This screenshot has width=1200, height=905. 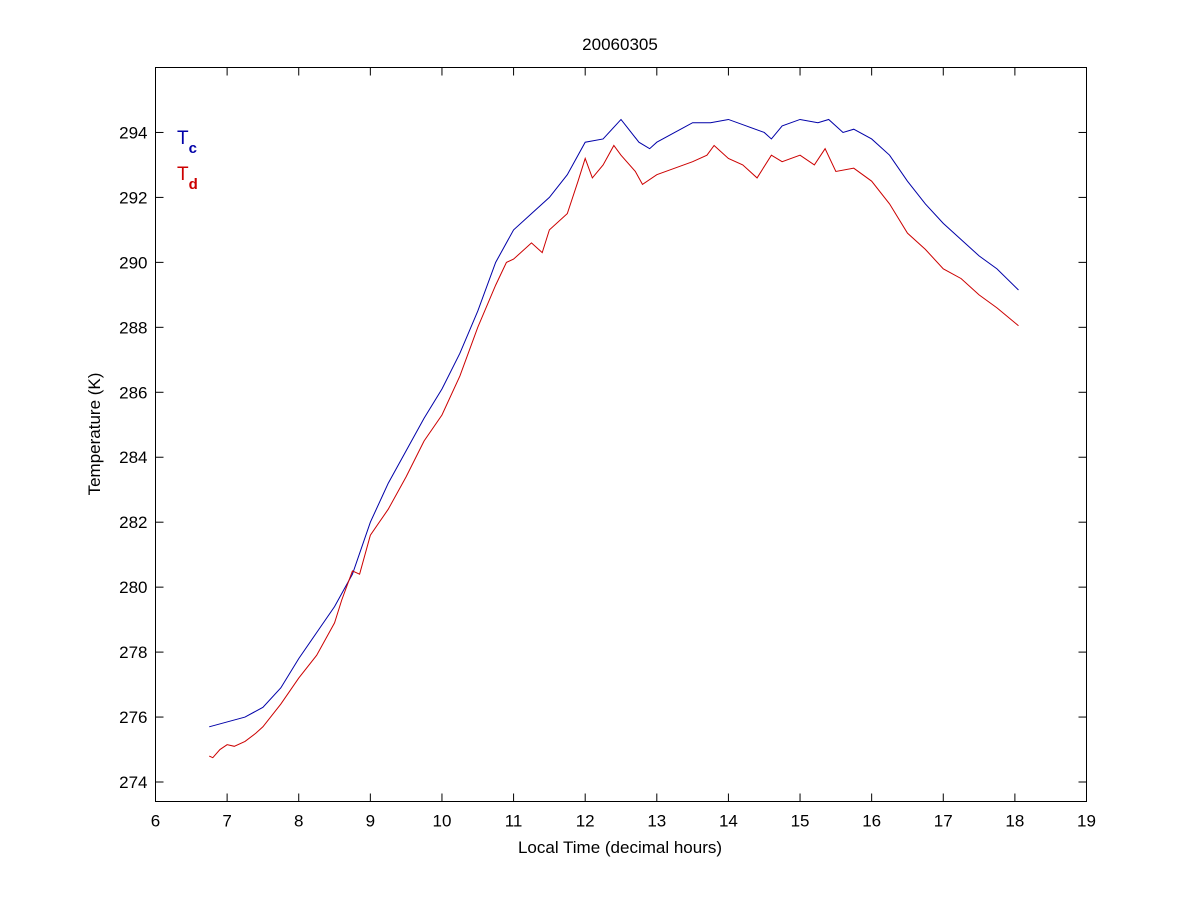 What do you see at coordinates (943, 821) in the screenshot?
I see `x-tick-label: 17` at bounding box center [943, 821].